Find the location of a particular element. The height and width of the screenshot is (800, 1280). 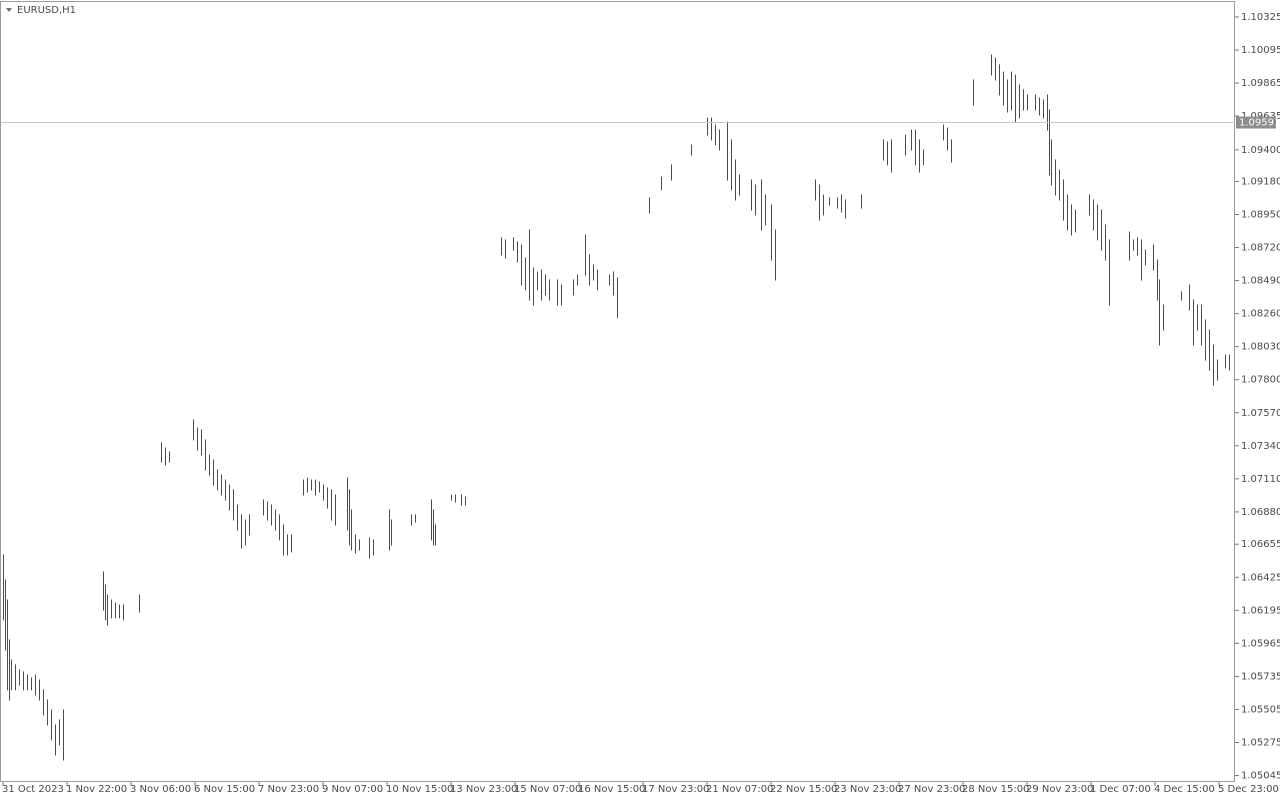

x-tick-label: 1 Nov 22:00 is located at coordinates (96, 789).